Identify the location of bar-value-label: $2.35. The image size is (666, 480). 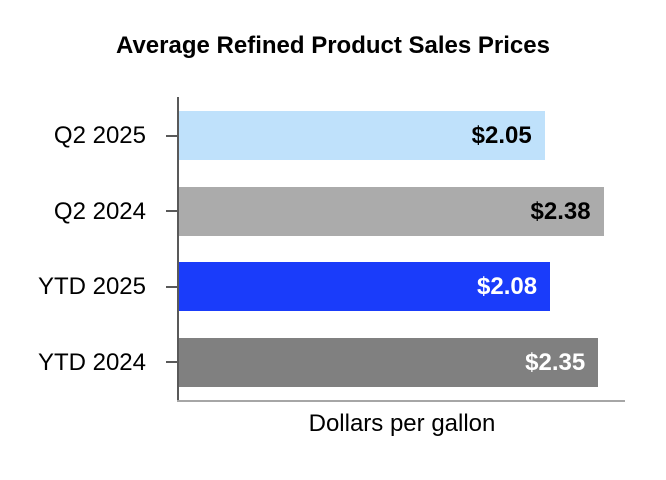
(555, 362).